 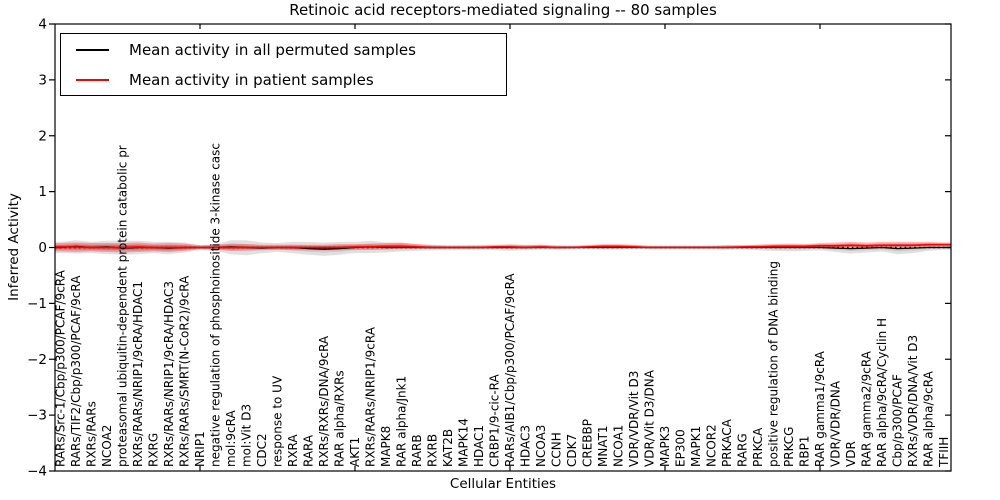 What do you see at coordinates (37, 416) in the screenshot?
I see `y-tick-label: −3` at bounding box center [37, 416].